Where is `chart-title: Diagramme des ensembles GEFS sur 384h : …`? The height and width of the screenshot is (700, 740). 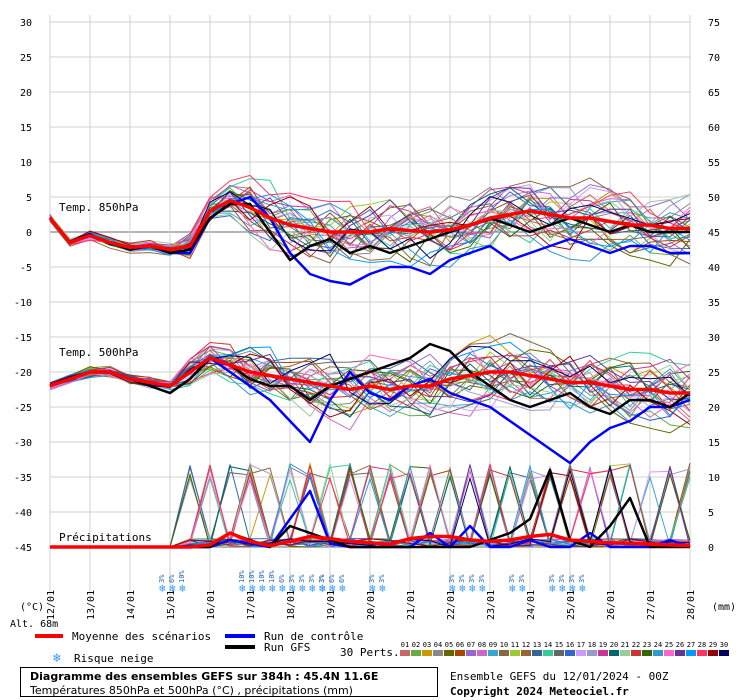 chart-title: Diagramme des ensembles GEFS sur 384h : … is located at coordinates (204, 676).